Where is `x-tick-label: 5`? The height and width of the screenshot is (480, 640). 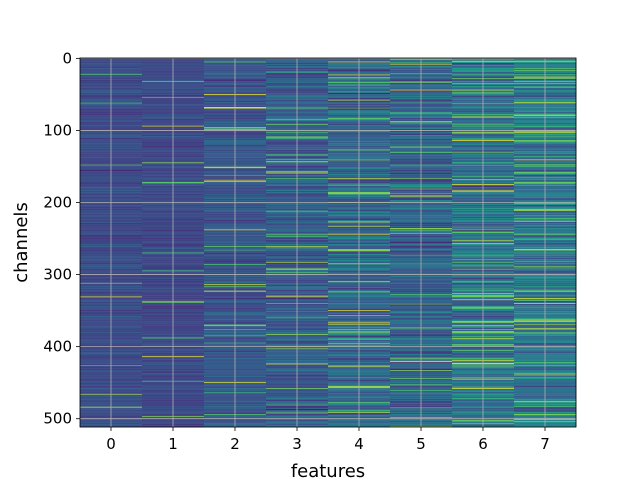 x-tick-label: 5 is located at coordinates (421, 444).